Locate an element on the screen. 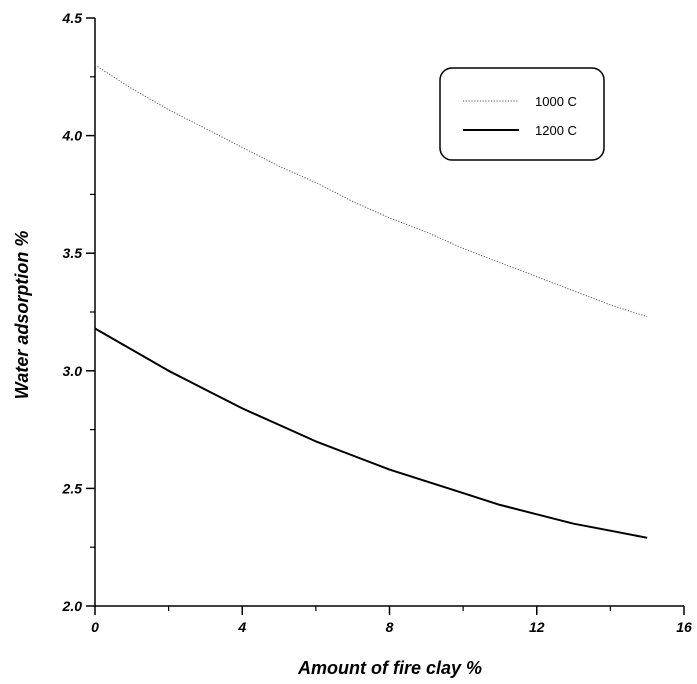 This screenshot has width=697, height=684. y-tick-label: 4.0 is located at coordinates (72, 136).